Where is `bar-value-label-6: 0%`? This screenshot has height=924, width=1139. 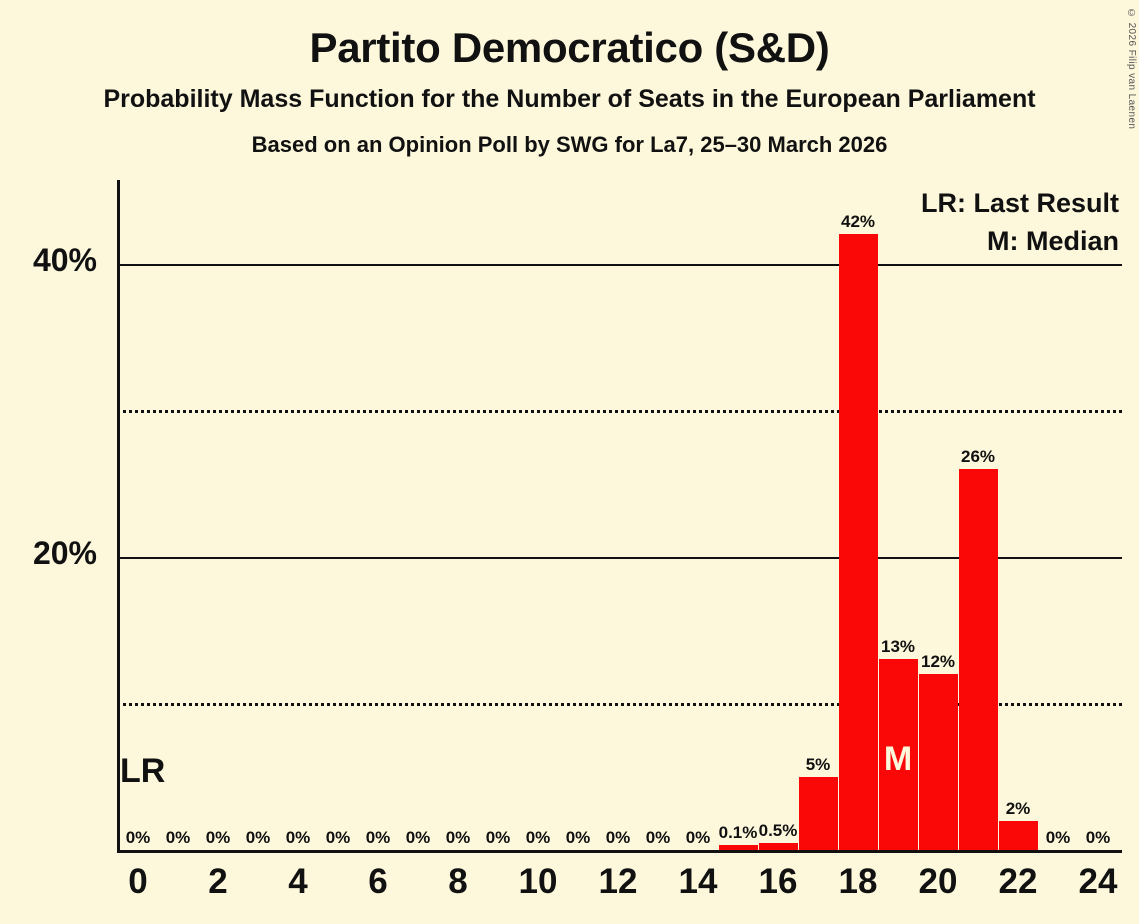 bar-value-label-6: 0% is located at coordinates (378, 837).